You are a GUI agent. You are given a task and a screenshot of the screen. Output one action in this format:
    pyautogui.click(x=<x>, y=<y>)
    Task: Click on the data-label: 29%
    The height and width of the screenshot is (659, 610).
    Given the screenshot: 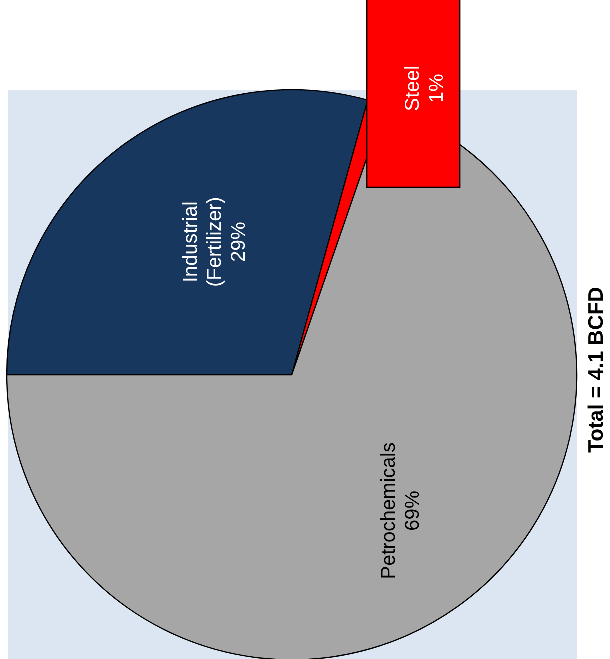 What is the action you would take?
    pyautogui.click(x=239, y=242)
    